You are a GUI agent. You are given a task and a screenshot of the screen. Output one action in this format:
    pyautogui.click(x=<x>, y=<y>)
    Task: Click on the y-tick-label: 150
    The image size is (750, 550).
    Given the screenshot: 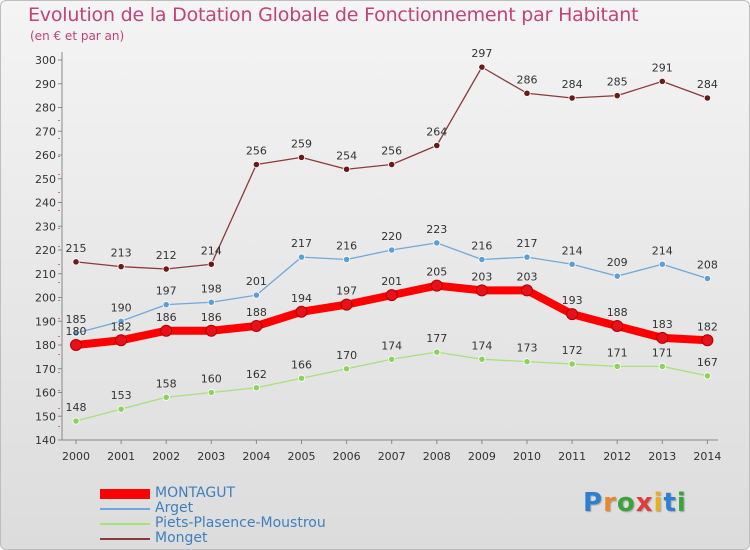 What is the action you would take?
    pyautogui.click(x=45, y=416)
    